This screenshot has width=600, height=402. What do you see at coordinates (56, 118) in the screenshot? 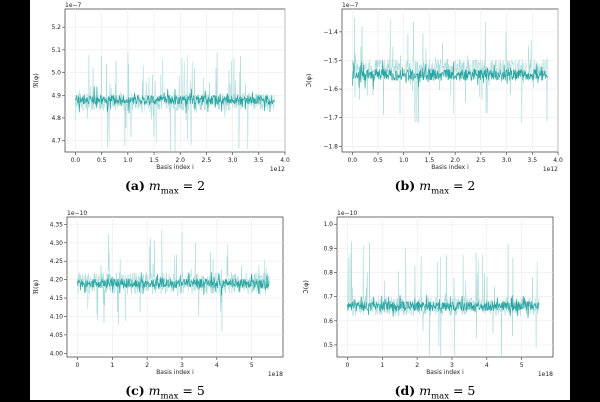
I see `plot-a-ytick-label: 4.8` at bounding box center [56, 118].